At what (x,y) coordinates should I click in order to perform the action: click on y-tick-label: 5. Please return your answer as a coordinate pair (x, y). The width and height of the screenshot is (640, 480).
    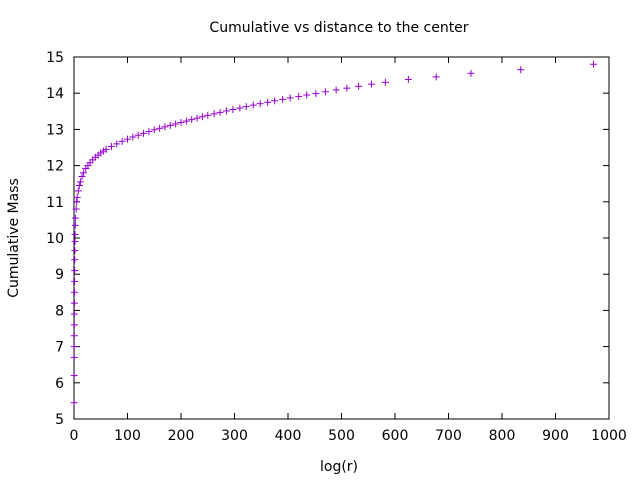
    Looking at the image, I should click on (59, 420).